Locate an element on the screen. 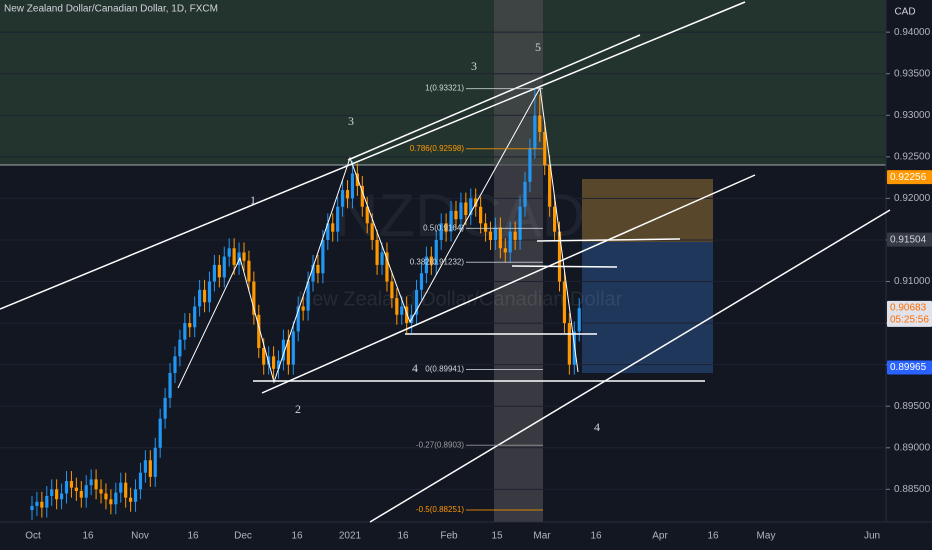 The height and width of the screenshot is (550, 932). x-tick-label: May is located at coordinates (766, 536).